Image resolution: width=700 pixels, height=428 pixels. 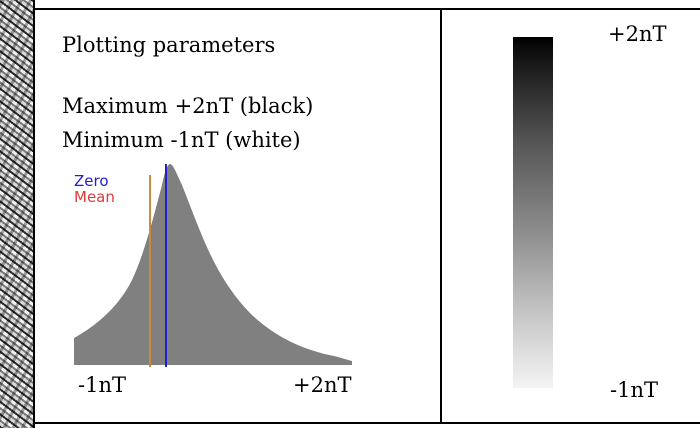 What do you see at coordinates (91, 181) in the screenshot?
I see `zero-legend-label: Zero` at bounding box center [91, 181].